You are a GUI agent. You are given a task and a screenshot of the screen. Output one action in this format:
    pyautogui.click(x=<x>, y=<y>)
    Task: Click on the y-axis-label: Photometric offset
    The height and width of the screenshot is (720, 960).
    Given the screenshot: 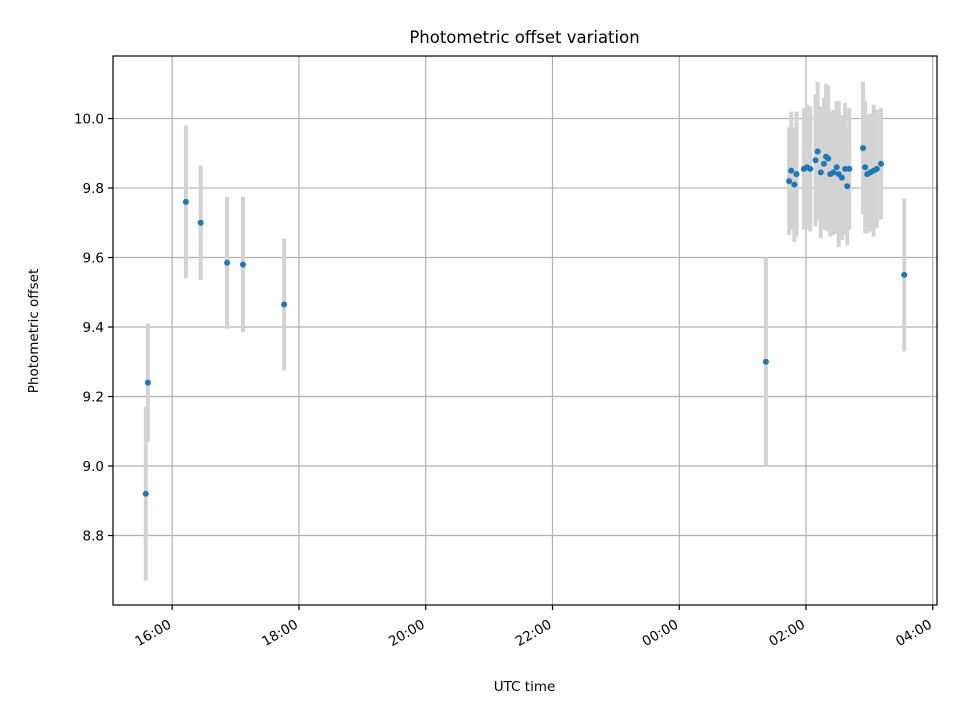 What is the action you would take?
    pyautogui.click(x=34, y=331)
    